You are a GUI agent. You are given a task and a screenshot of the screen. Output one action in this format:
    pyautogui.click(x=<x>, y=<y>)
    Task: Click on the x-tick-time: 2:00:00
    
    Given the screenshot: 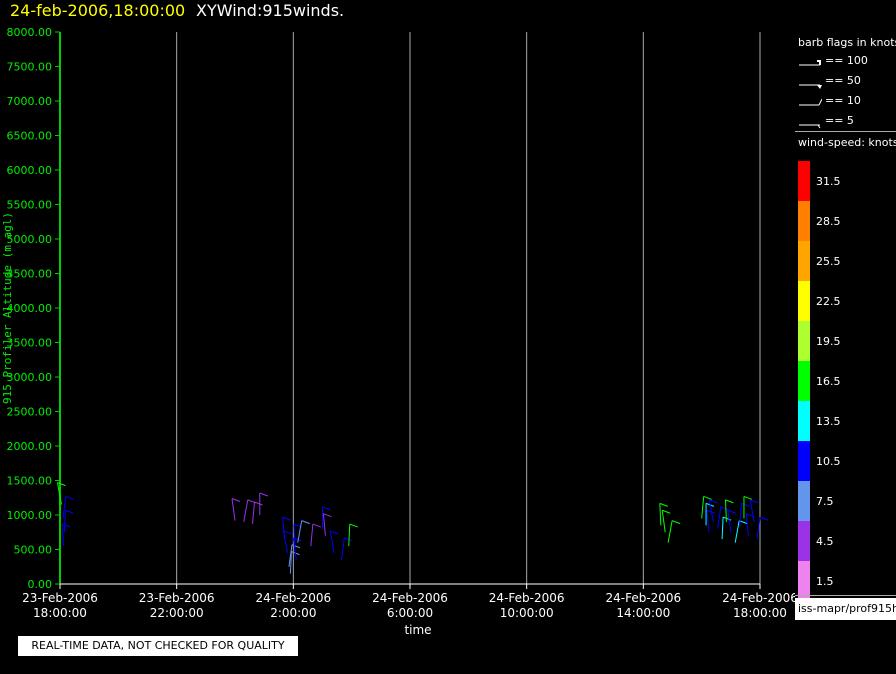 What is the action you would take?
    pyautogui.click(x=293, y=613)
    